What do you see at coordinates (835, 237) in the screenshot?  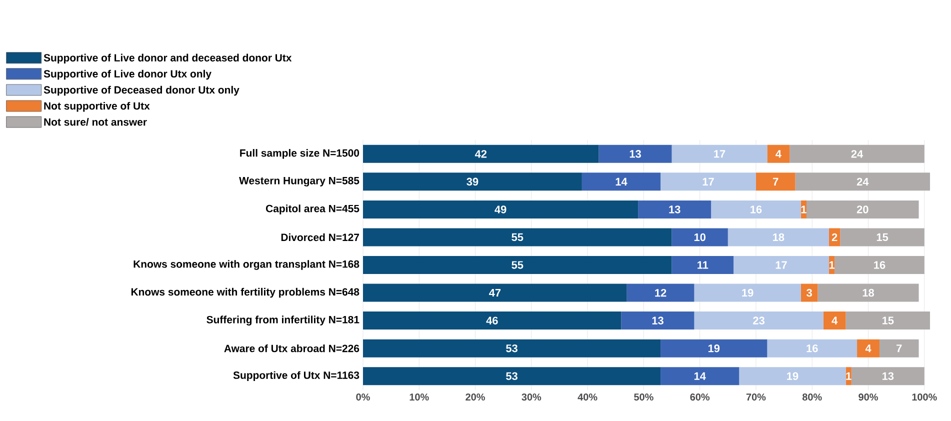 I see `data-label: 2` at bounding box center [835, 237].